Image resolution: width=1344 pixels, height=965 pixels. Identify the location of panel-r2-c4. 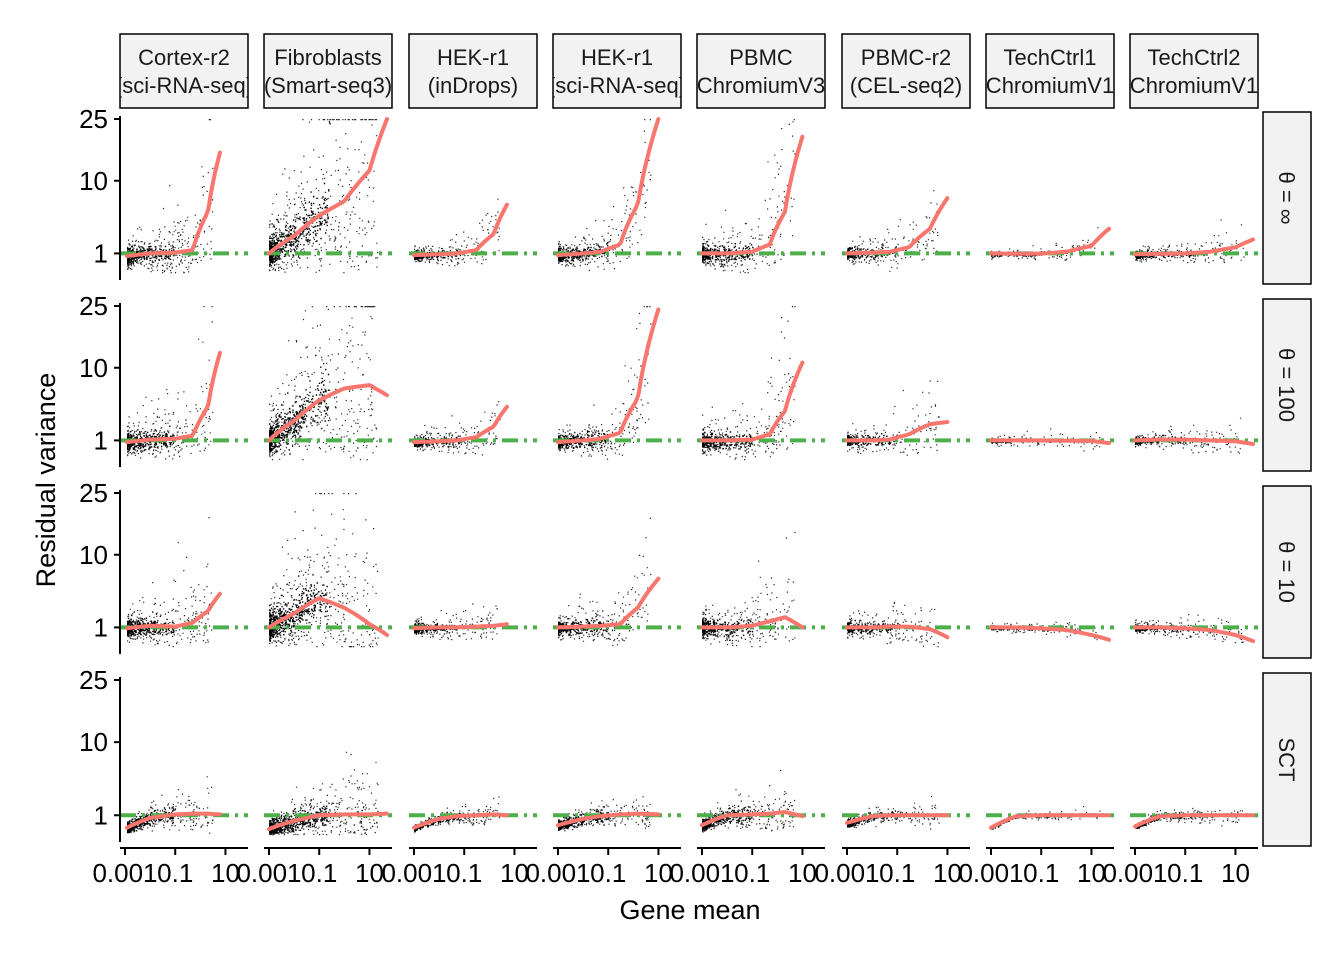
(617, 383).